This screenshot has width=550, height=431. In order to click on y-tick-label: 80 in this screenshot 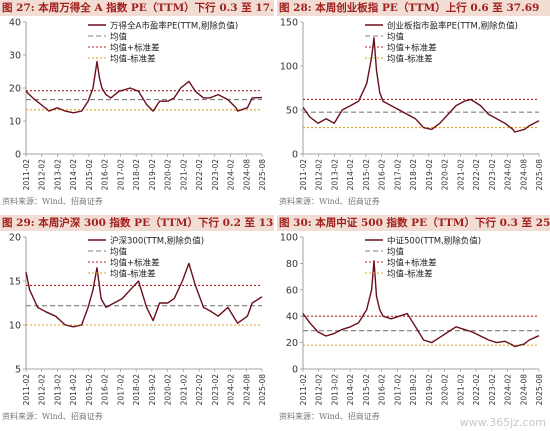, I will do `click(292, 264)`.